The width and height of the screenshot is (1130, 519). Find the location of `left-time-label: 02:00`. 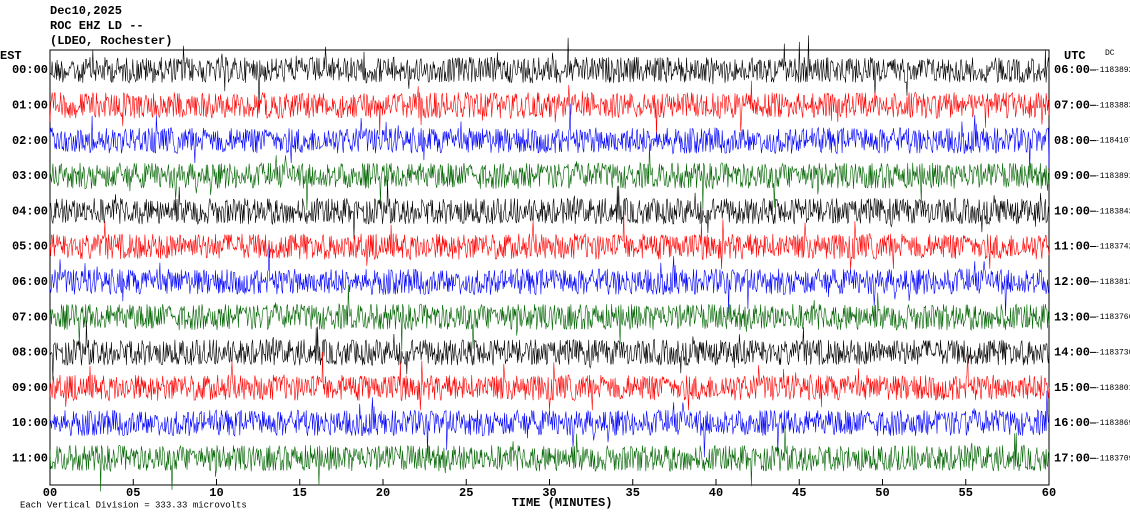

left-time-label: 02:00 is located at coordinates (30, 141).